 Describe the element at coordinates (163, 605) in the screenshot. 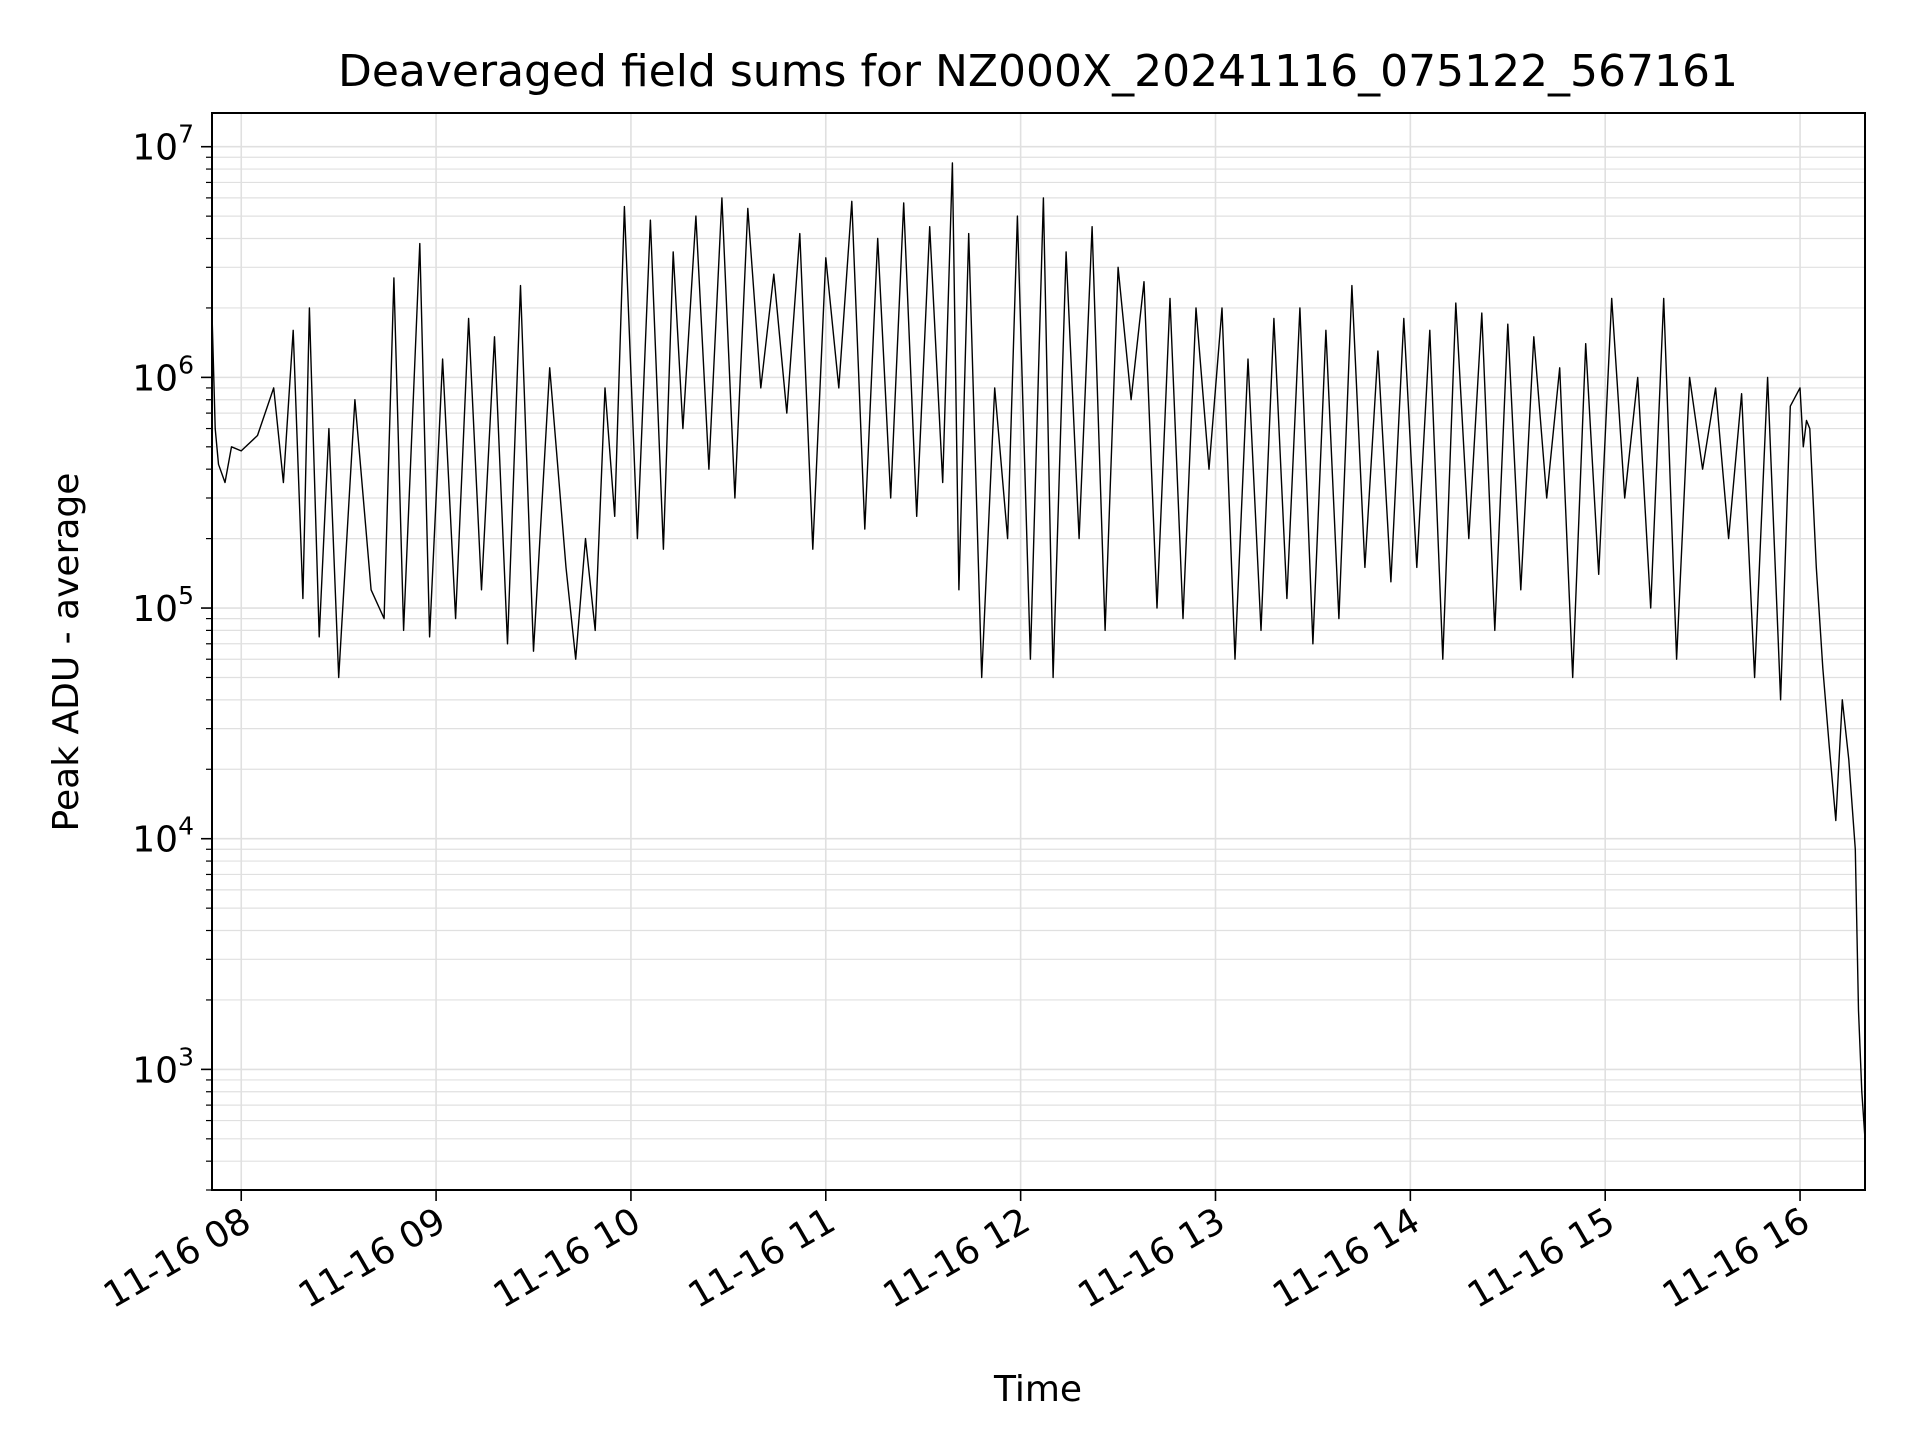

I see `y-tick-label: 10⁵` at that location.